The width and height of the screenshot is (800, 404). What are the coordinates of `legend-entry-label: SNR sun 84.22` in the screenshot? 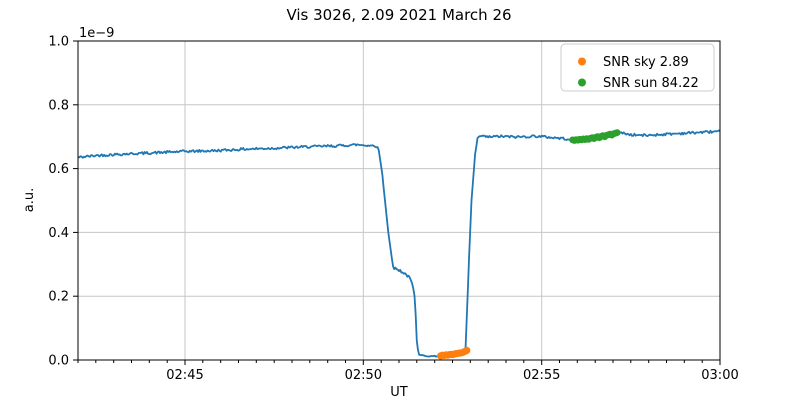 It's located at (651, 83).